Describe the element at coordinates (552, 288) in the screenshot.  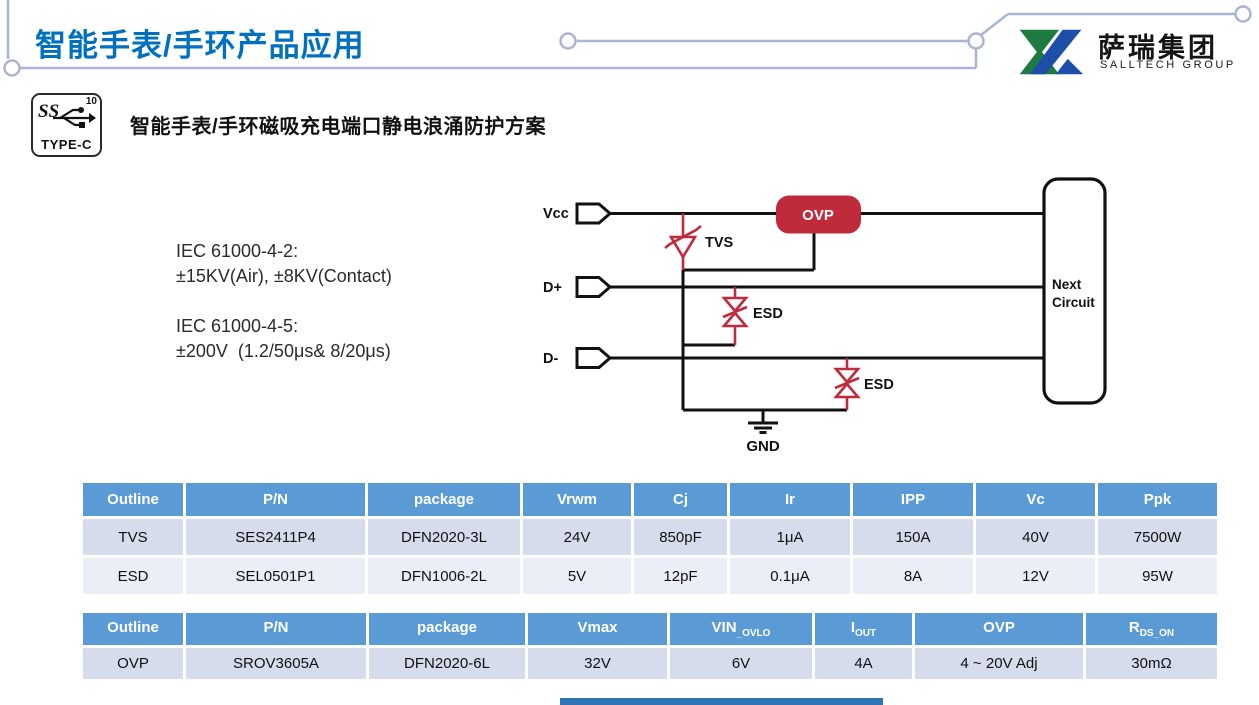
I see `dplus-label: D+` at that location.